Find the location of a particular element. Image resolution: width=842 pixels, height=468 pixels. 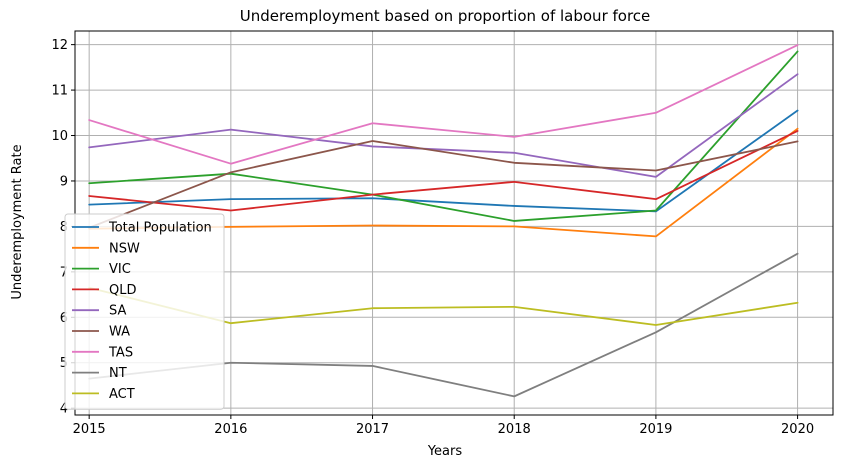

legend-label: SA is located at coordinates (117, 311).